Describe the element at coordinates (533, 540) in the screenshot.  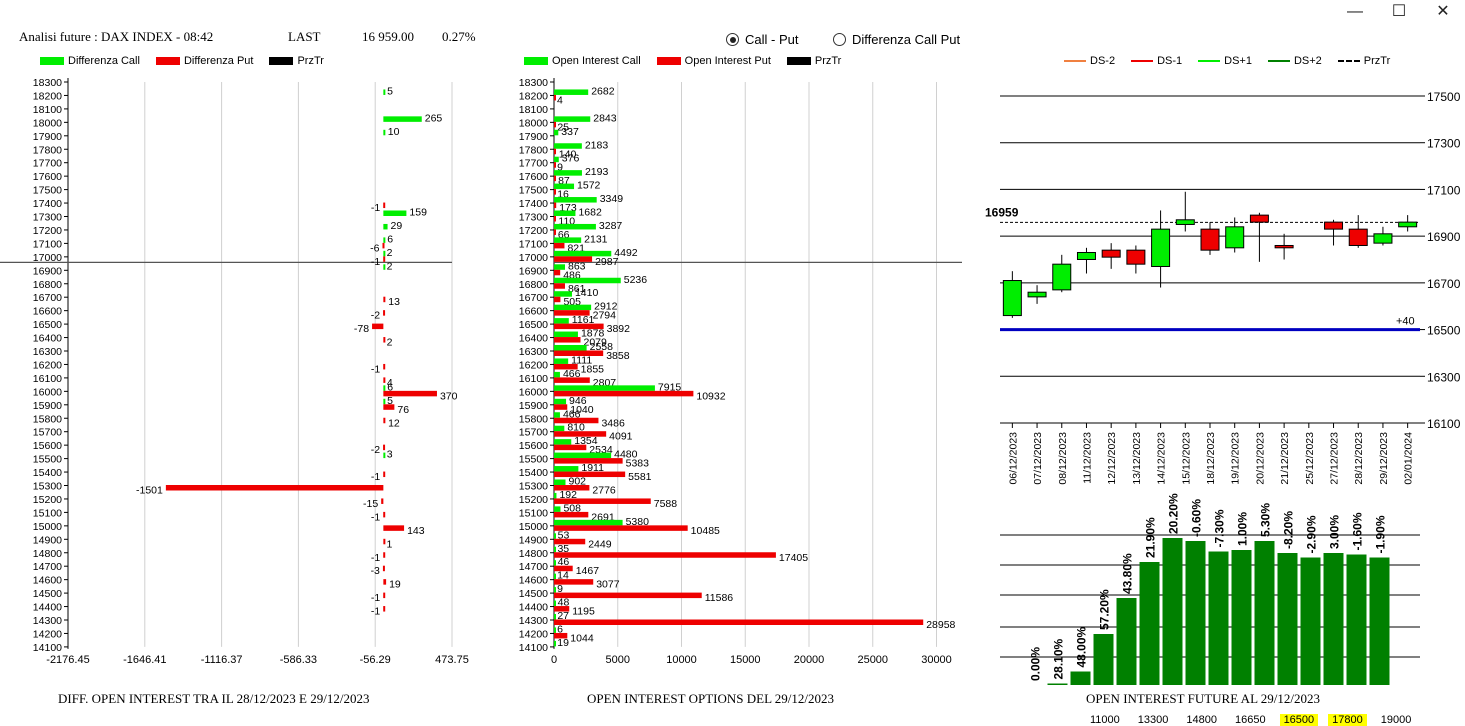
I see `strike-label: 14900` at that location.